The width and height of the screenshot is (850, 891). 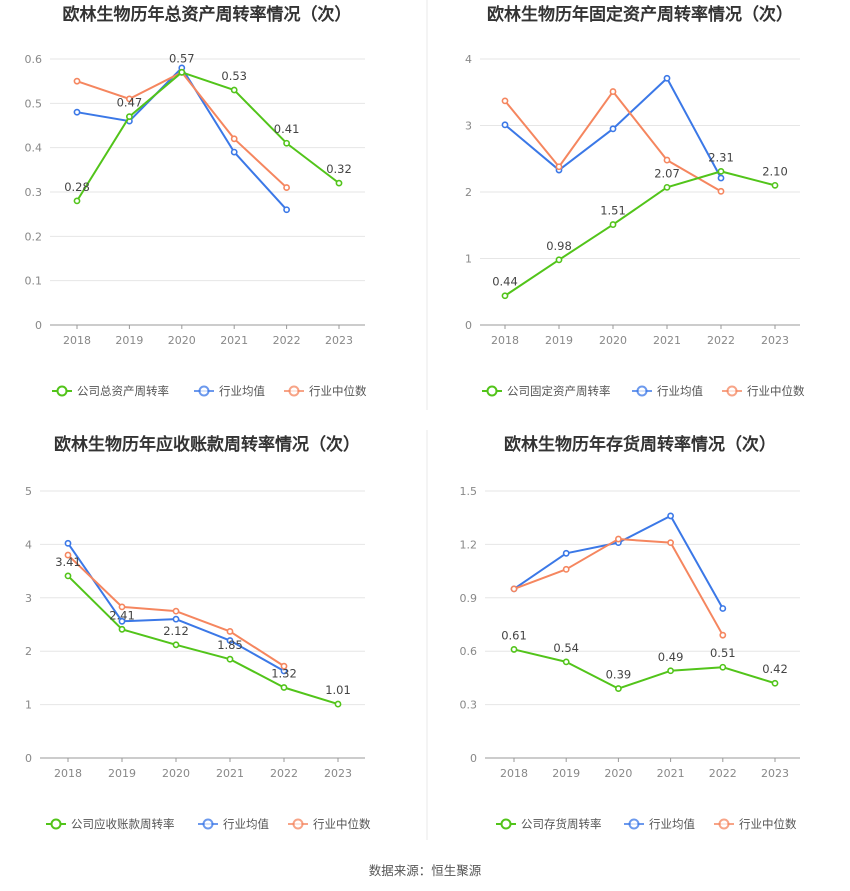 I want to click on y-tick-label: 2, so click(x=28, y=651).